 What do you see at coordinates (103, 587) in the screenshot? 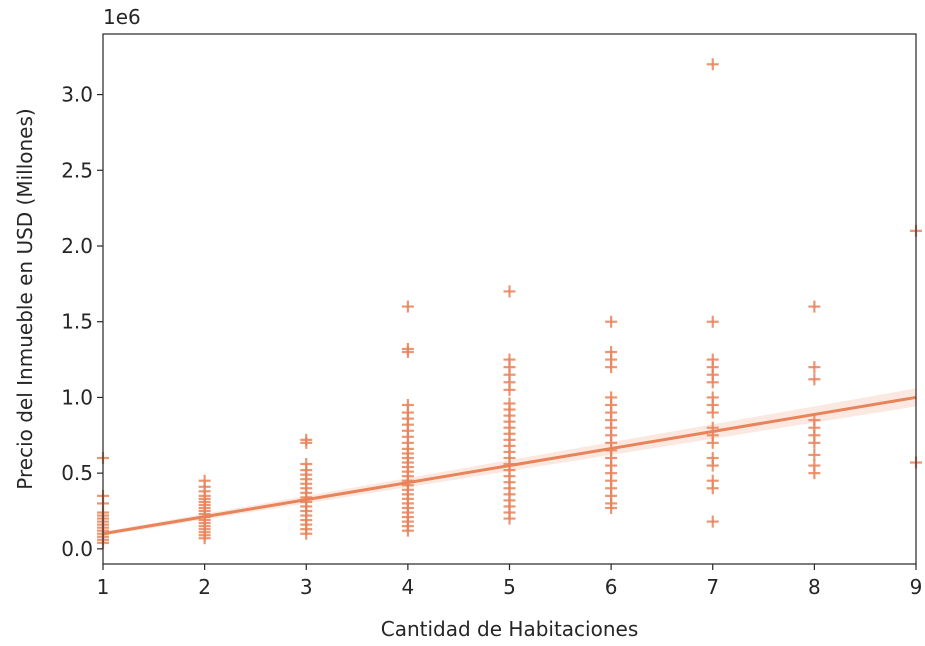
I see `x-tick-label: 1` at bounding box center [103, 587].